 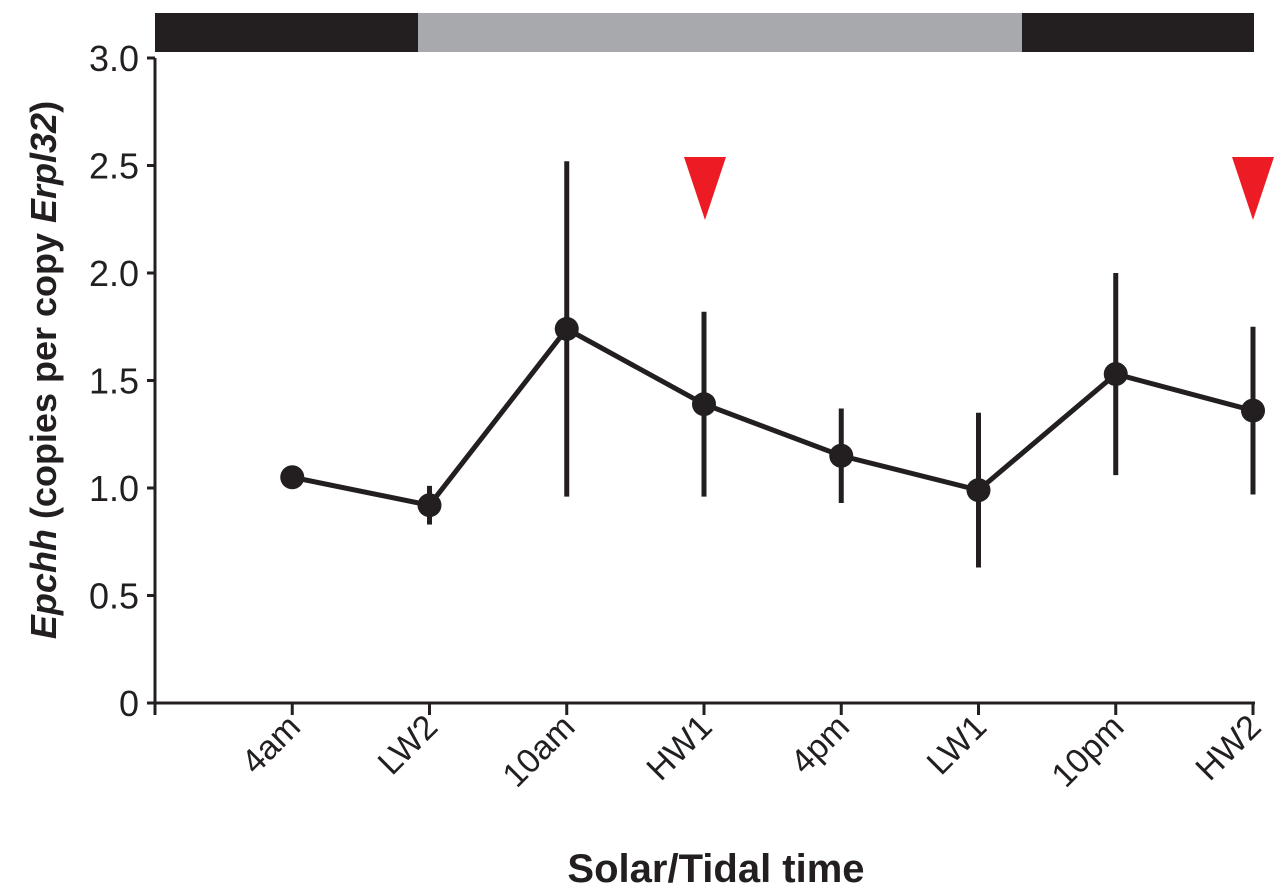 What do you see at coordinates (114, 488) in the screenshot?
I see `y-tick-label: 1.0` at bounding box center [114, 488].